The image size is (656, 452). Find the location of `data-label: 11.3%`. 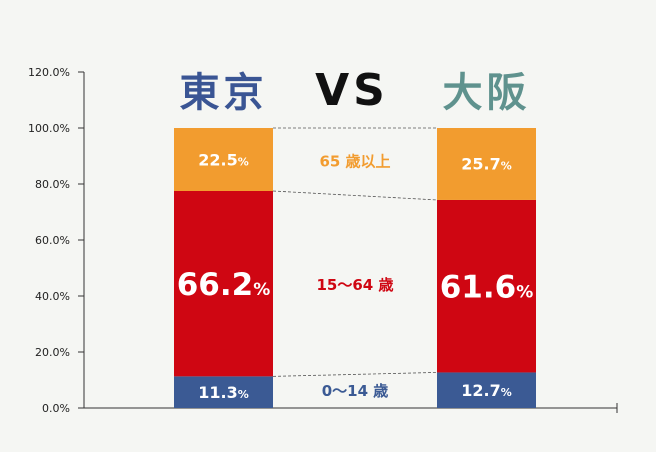

data-label: 11.3% is located at coordinates (223, 392).